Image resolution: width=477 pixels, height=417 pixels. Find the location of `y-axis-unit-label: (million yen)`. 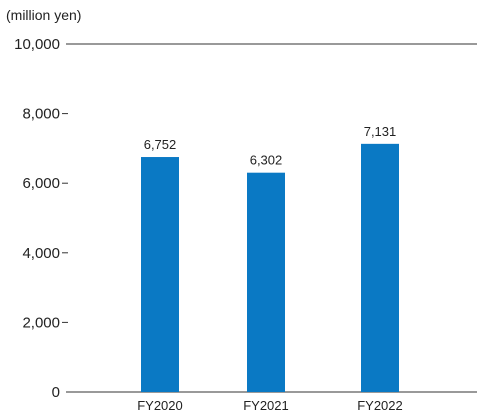

y-axis-unit-label: (million yen) is located at coordinates (43, 15).